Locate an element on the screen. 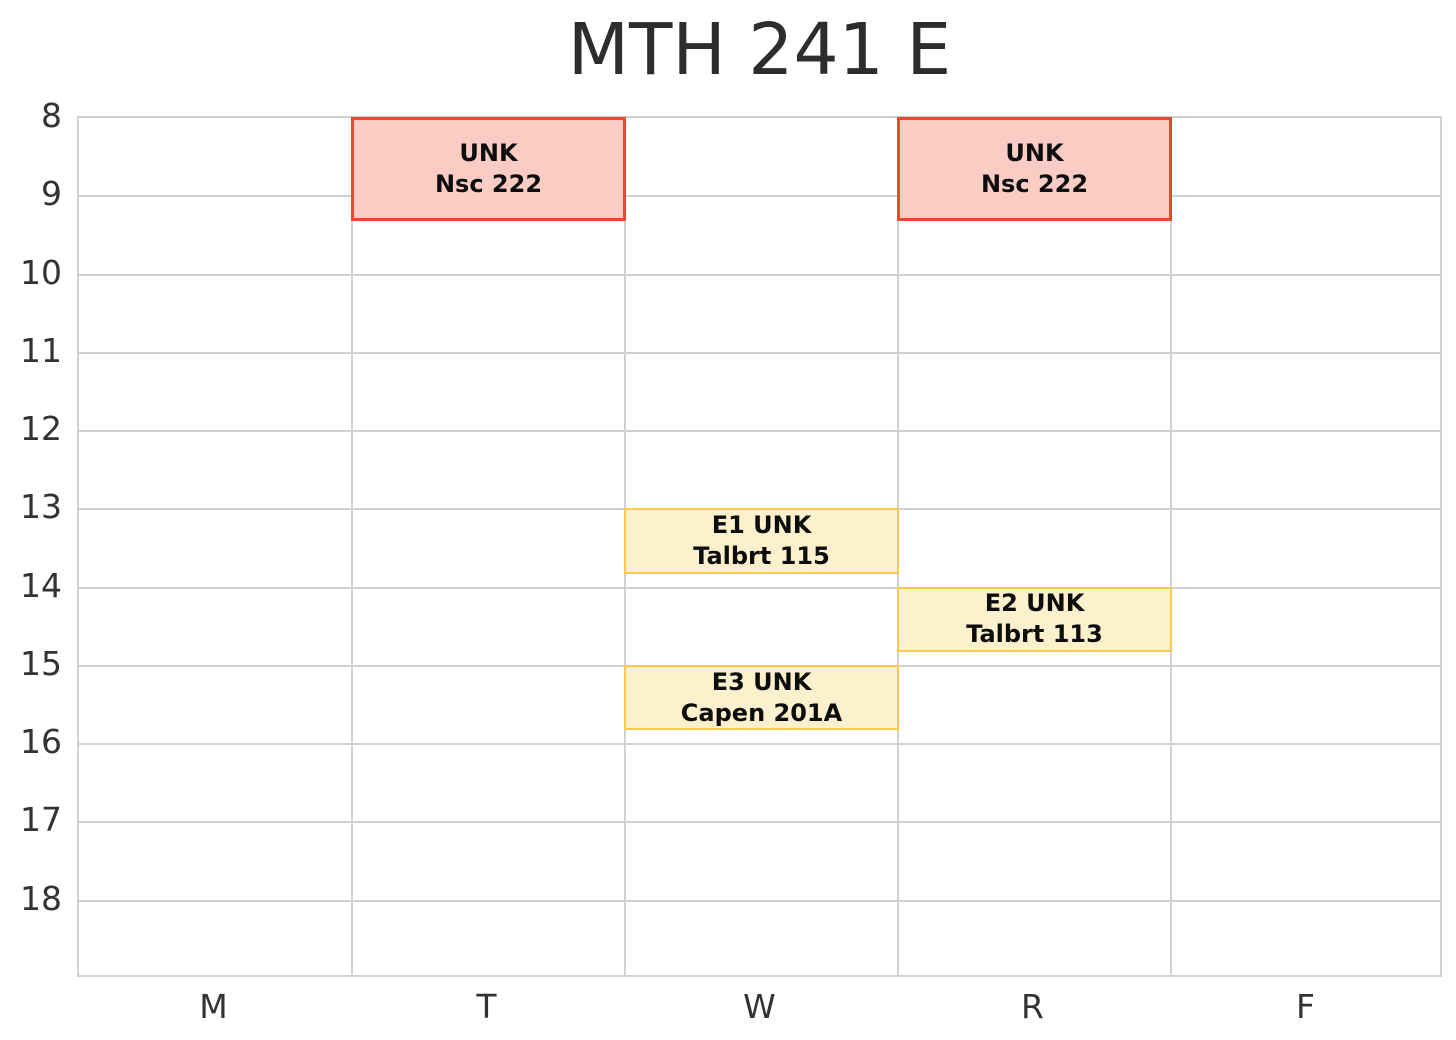 The image size is (1456, 1040). event-location: Talbrt 115 is located at coordinates (761, 555).